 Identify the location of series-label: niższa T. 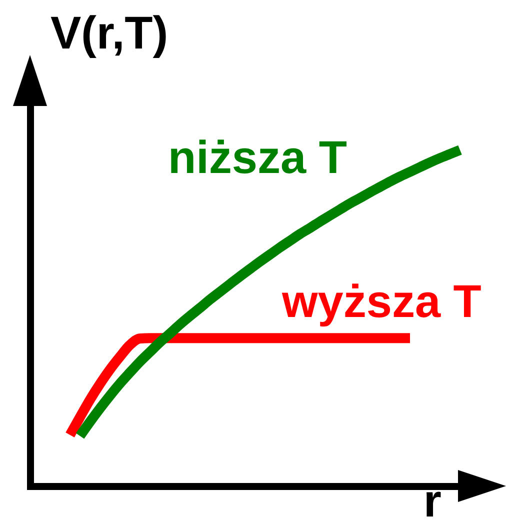
(257, 157).